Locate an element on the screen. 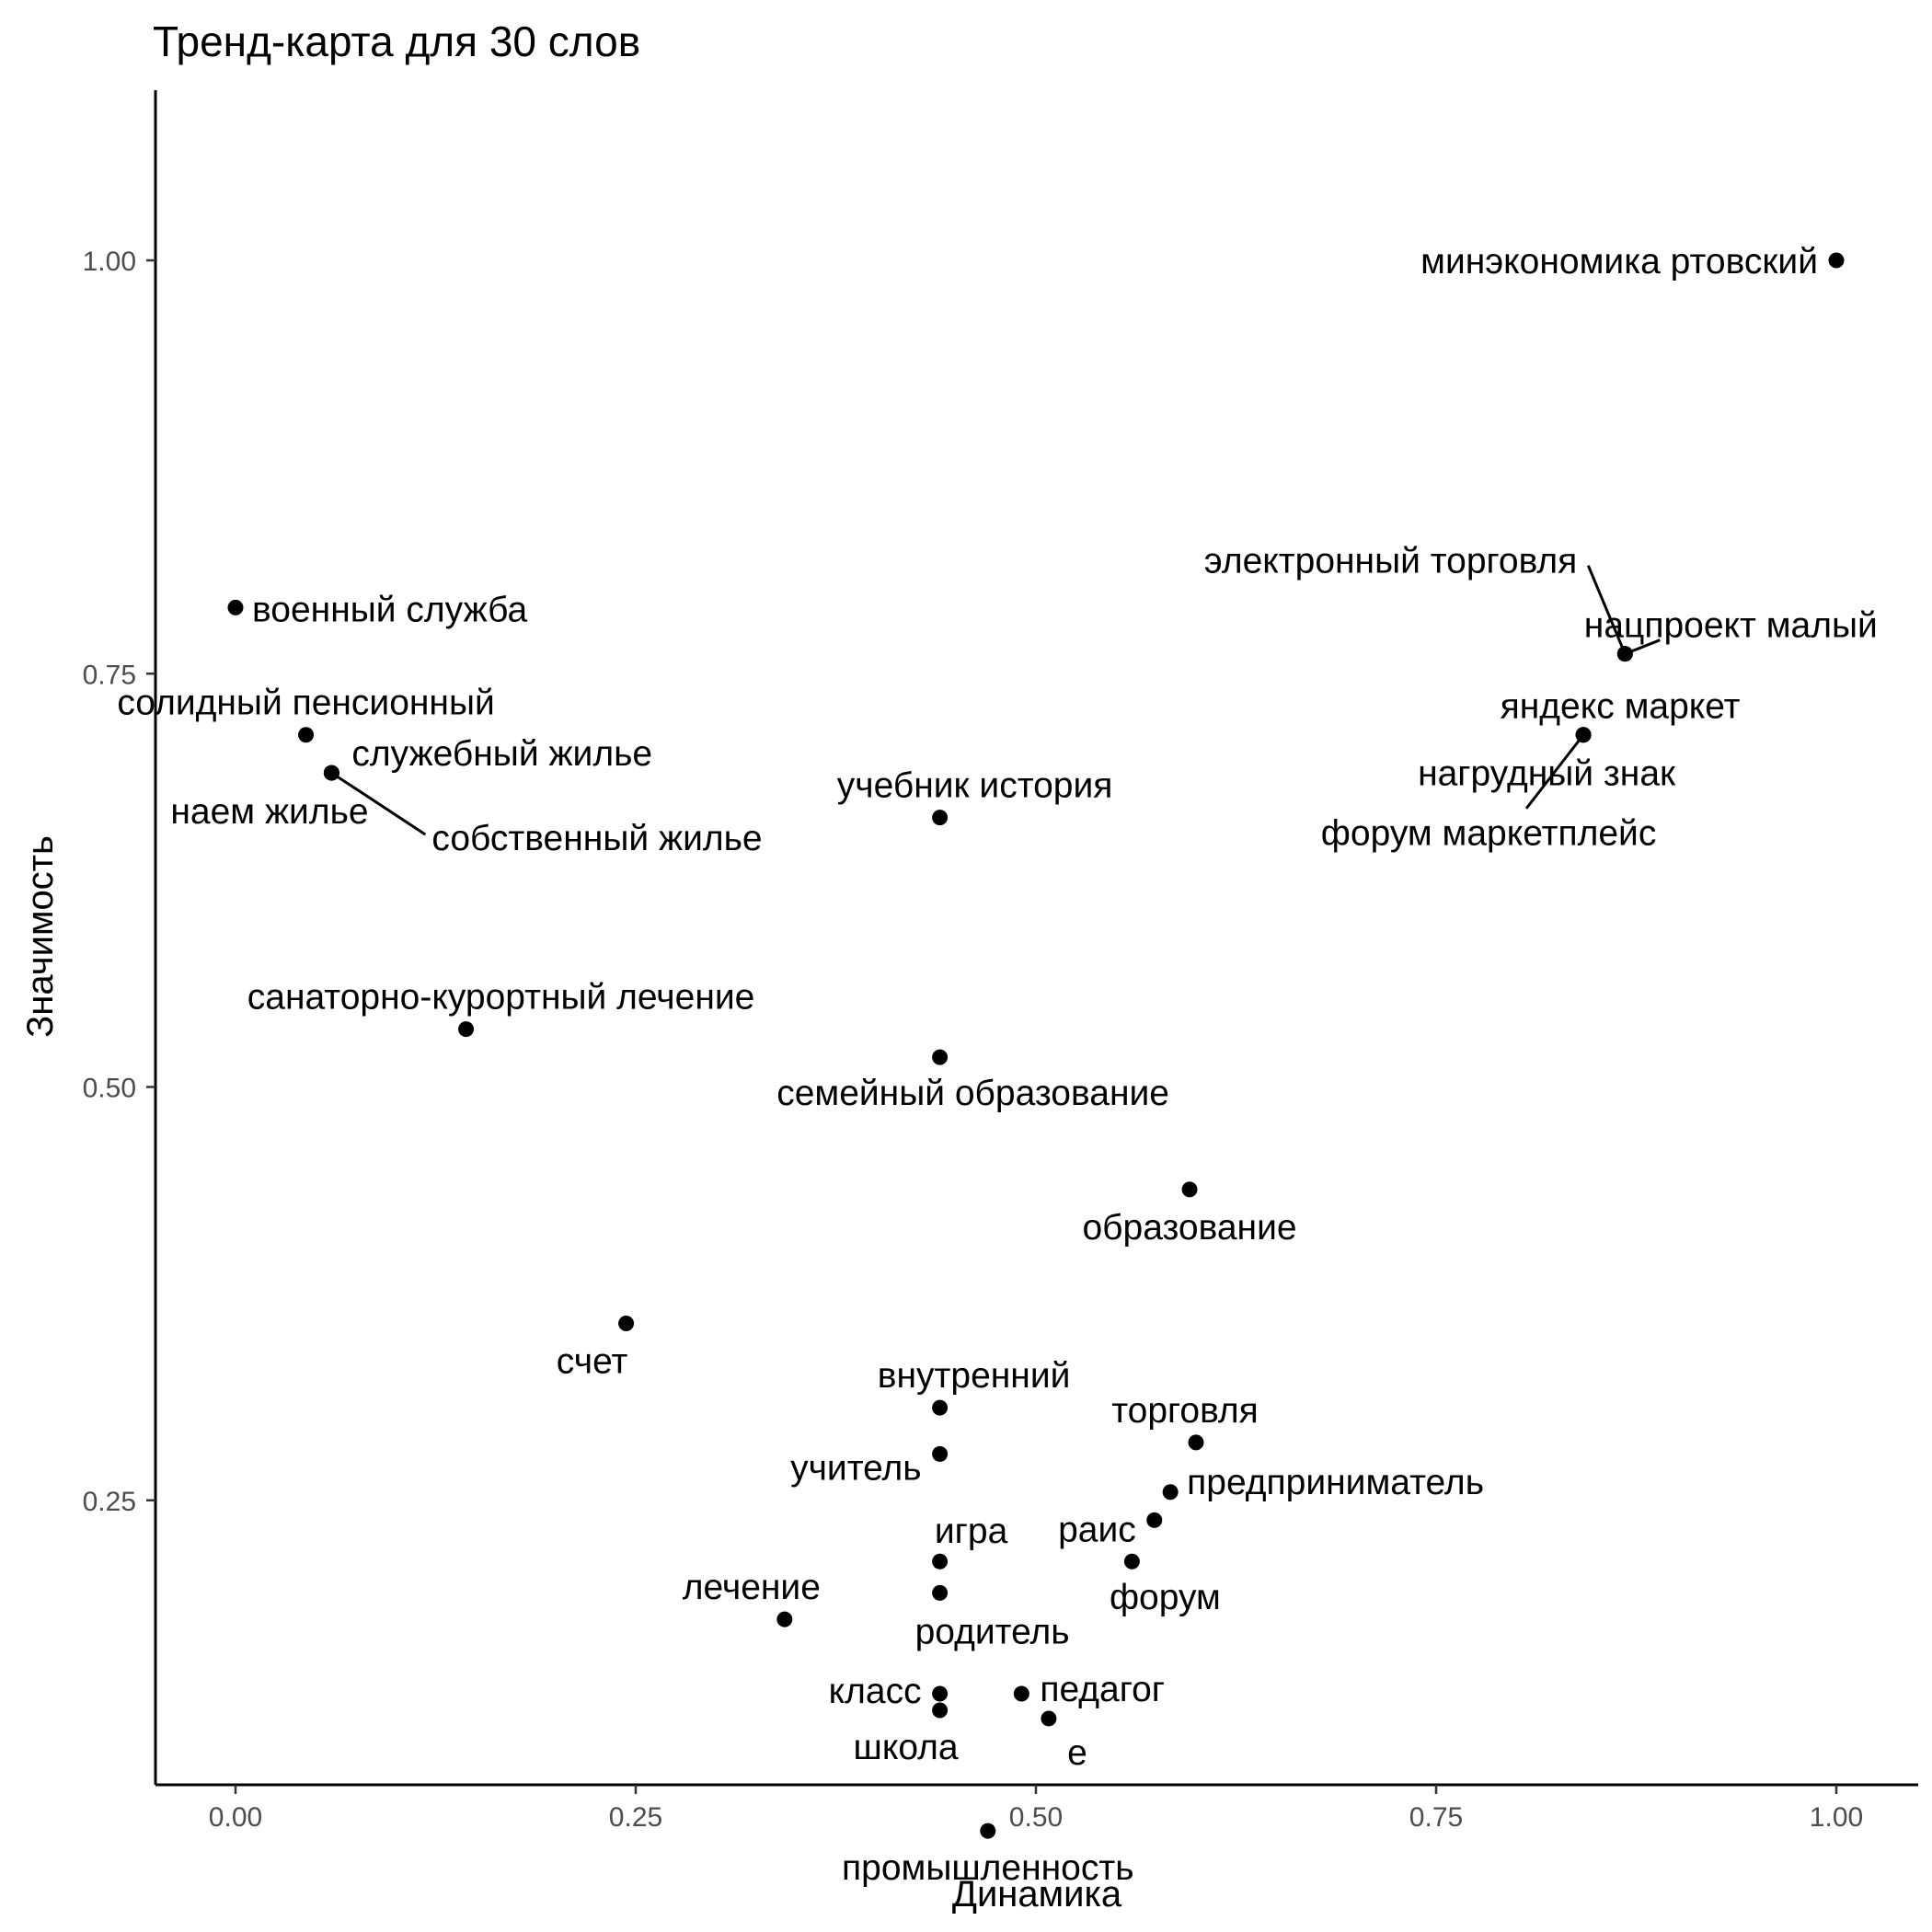  point-label: педагог is located at coordinates (1102, 1689).